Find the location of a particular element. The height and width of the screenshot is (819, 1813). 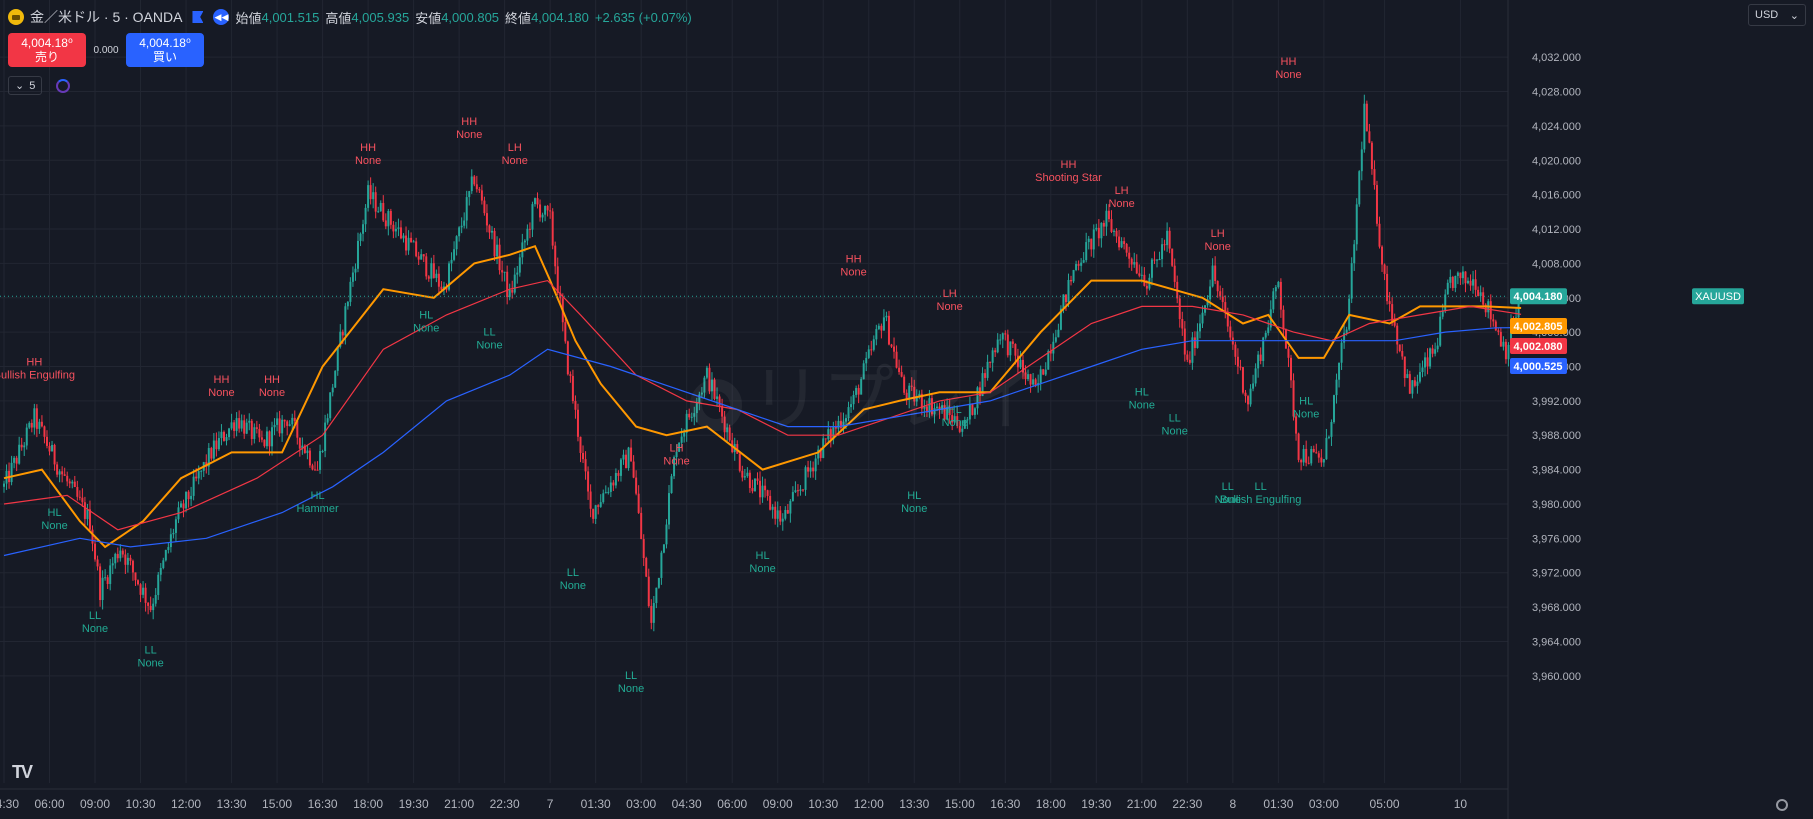

x-tick-label: 15:00 is located at coordinates (277, 804).